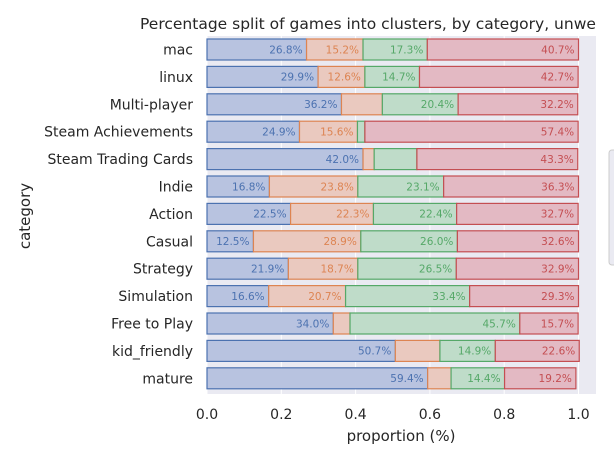 This screenshot has width=614, height=464. Describe the element at coordinates (355, 415) in the screenshot. I see `x-tick-label: 0.4` at that location.